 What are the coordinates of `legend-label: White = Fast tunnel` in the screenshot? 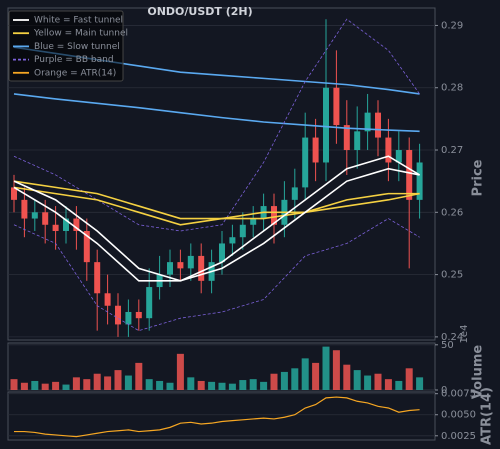 It's located at (78, 21).